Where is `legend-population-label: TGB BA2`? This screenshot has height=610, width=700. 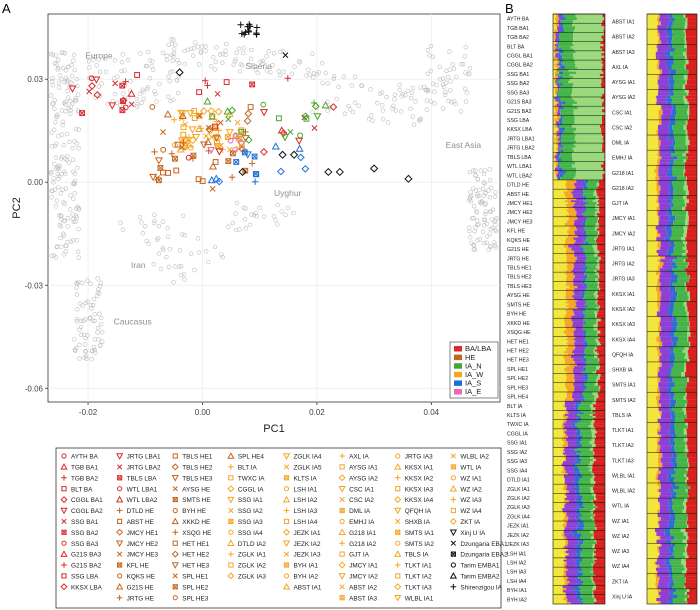 legend-population-label: TGB BA2 is located at coordinates (84, 478).